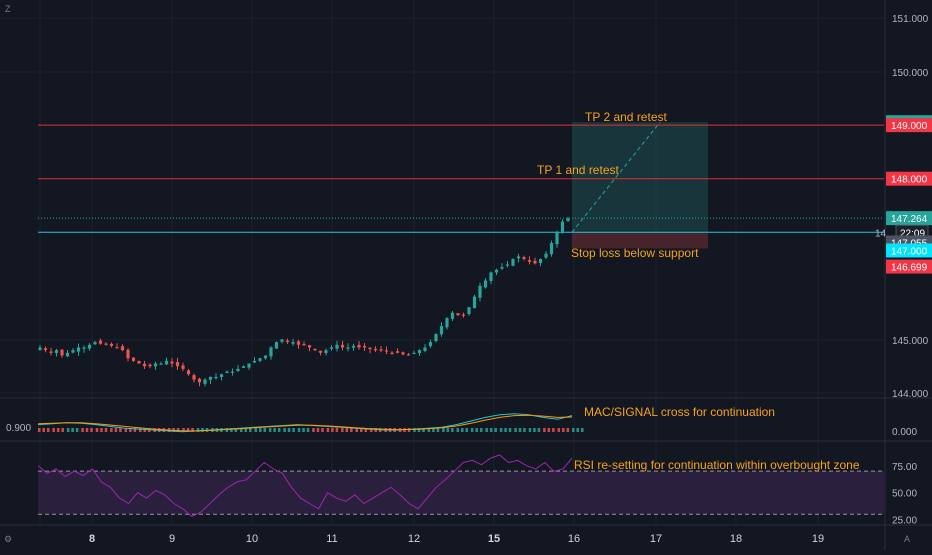  I want to click on price-tag-bg, so click(909, 250).